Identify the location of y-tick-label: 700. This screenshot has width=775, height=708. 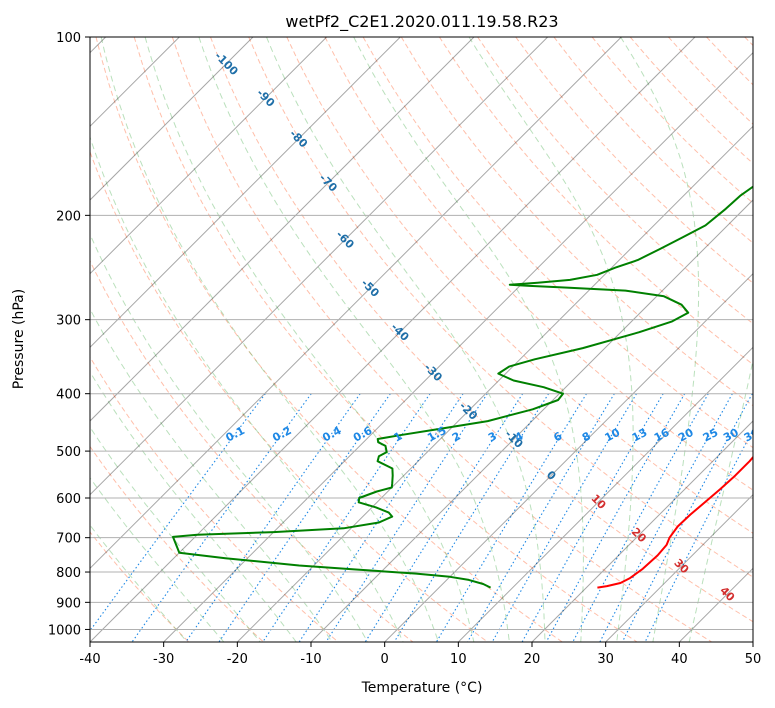
(68, 539).